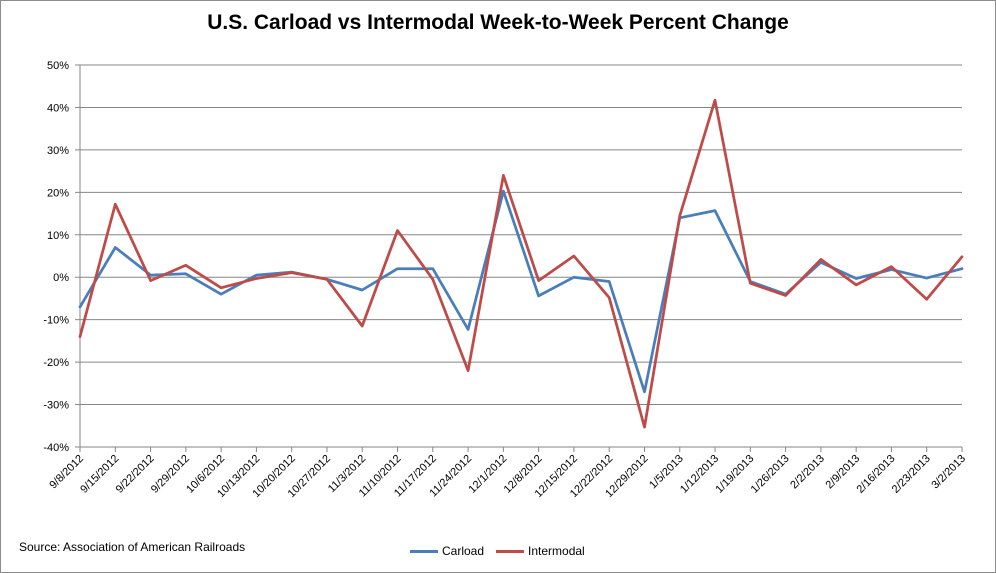 The height and width of the screenshot is (573, 996). Describe the element at coordinates (56, 363) in the screenshot. I see `y-tick-label: -20%` at that location.